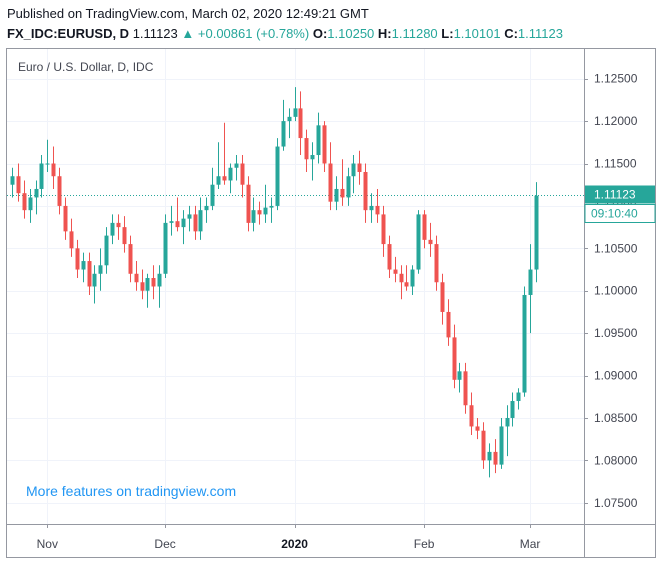  I want to click on promo-link: More features on tradingview.com, so click(131, 491).